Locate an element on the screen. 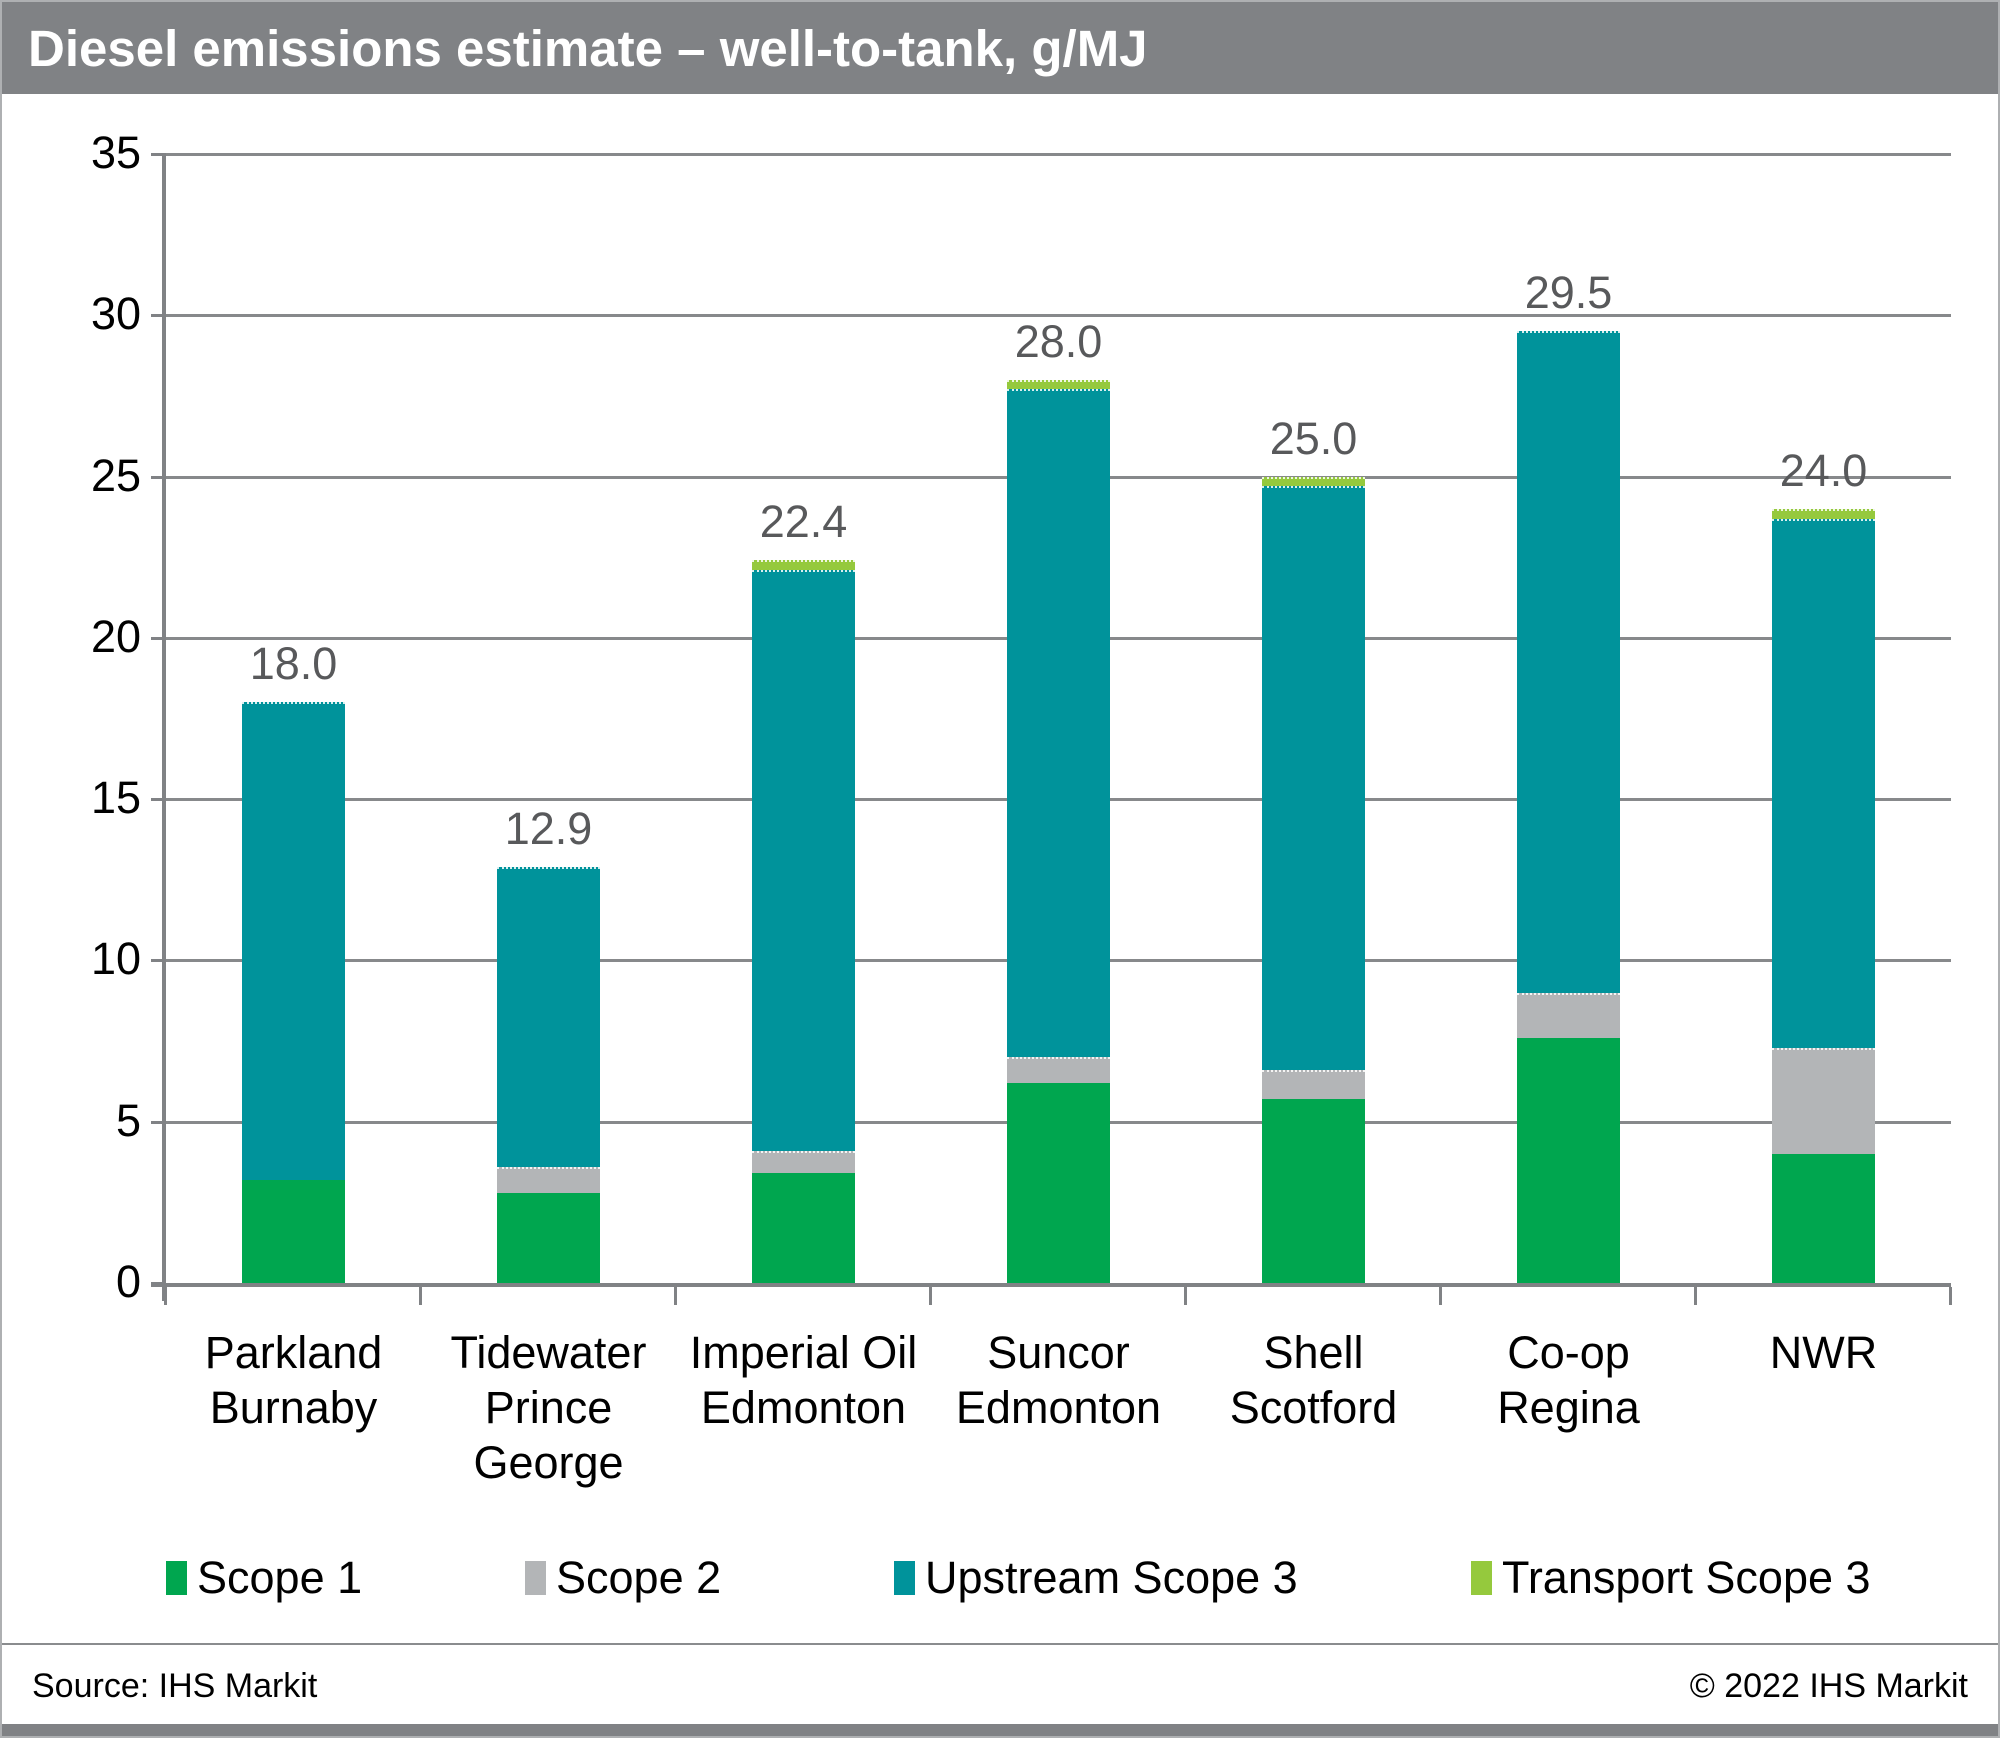  y-tick-label: 25 is located at coordinates (115, 475).